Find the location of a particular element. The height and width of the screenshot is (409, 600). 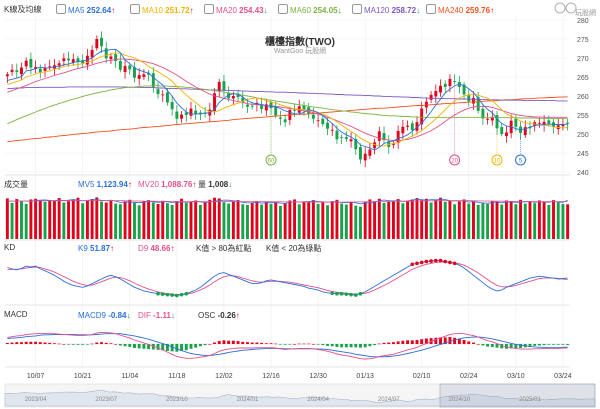

legend-name: K9 is located at coordinates (84, 248).